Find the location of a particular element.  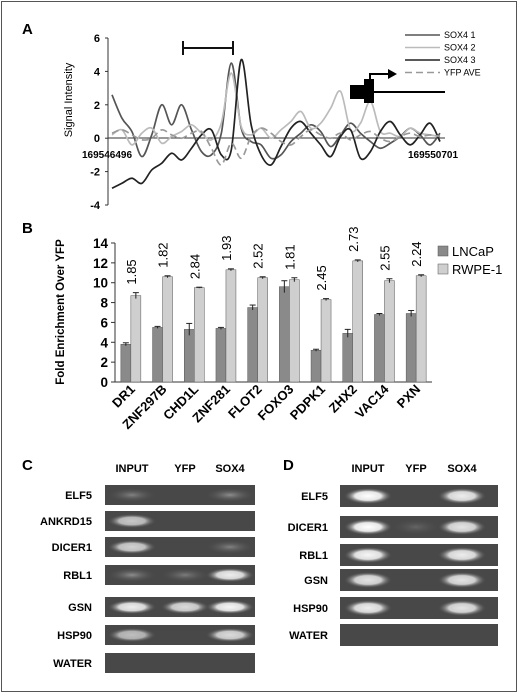

ratio-label: 2.55 is located at coordinates (384, 257).